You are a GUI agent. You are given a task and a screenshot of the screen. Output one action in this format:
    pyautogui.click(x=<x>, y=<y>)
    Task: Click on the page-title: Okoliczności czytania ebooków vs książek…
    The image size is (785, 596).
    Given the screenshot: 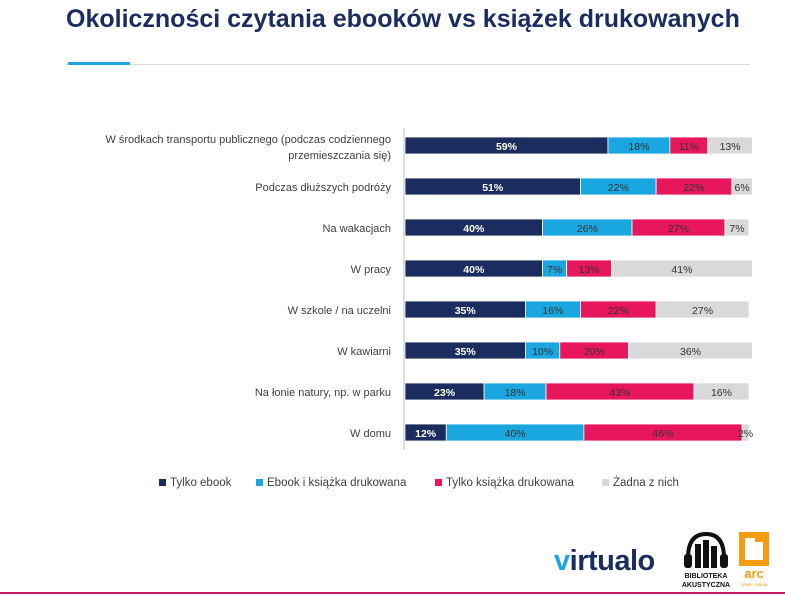 What is the action you would take?
    pyautogui.click(x=403, y=19)
    